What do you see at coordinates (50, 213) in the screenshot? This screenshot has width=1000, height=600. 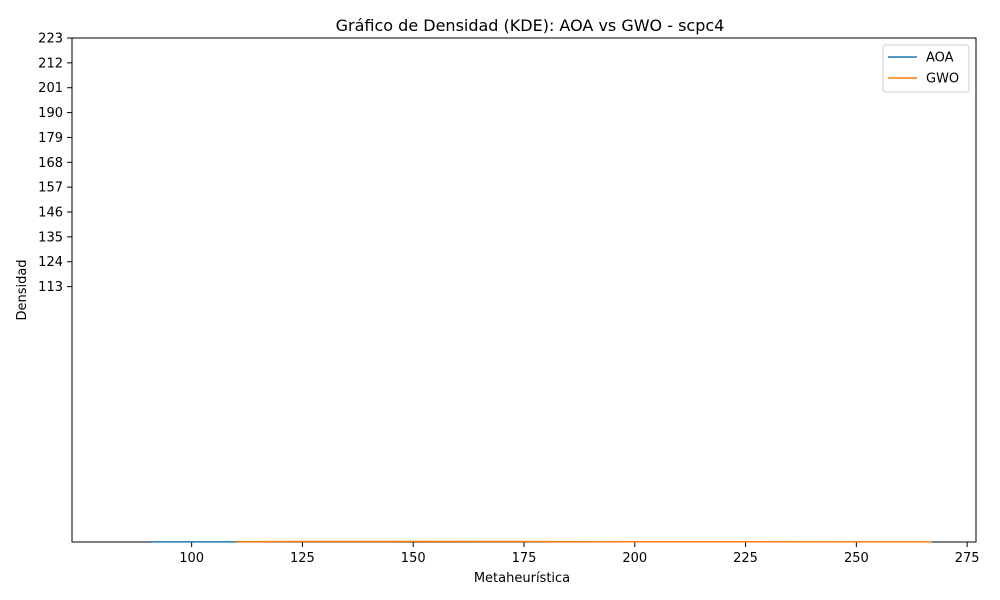 I see `y-tick-label: 146` at bounding box center [50, 213].